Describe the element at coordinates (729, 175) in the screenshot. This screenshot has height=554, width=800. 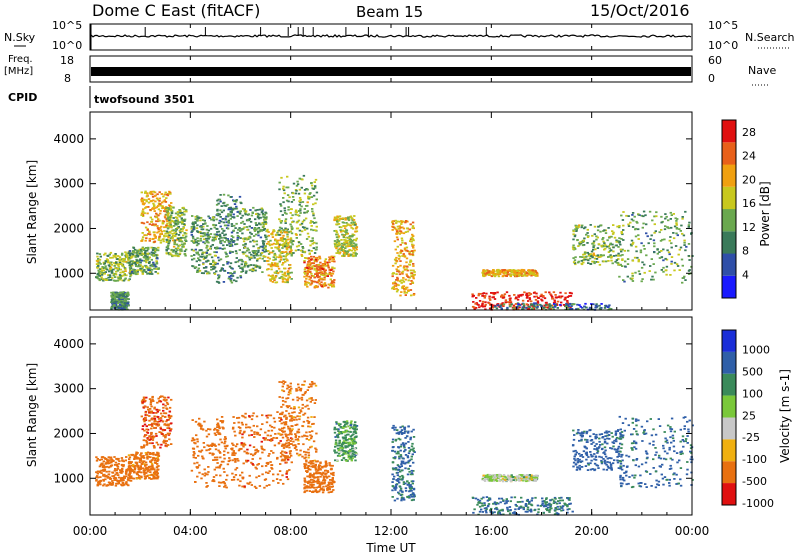
I see `power-colorbar-segment` at that location.